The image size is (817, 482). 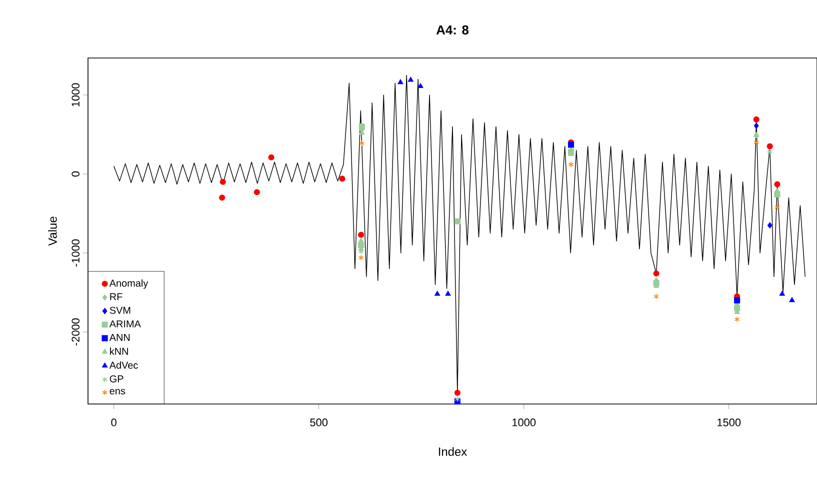 I want to click on legend-label: RF, so click(x=116, y=296).